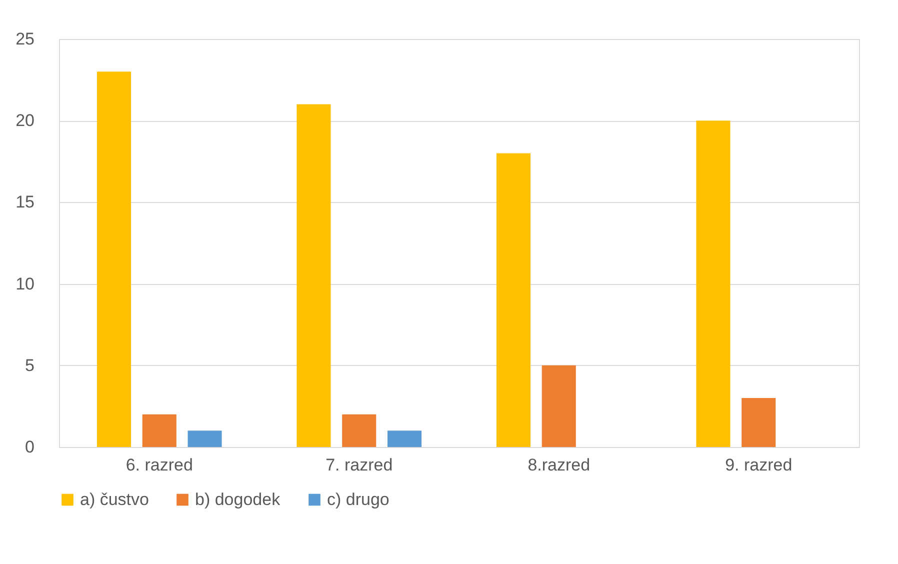  What do you see at coordinates (25, 202) in the screenshot?
I see `y-tick-label: 15` at bounding box center [25, 202].